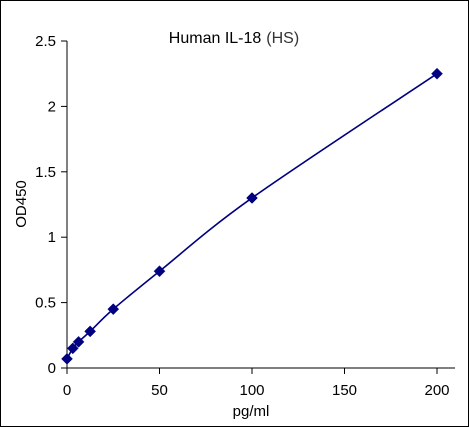 The image size is (469, 427). What do you see at coordinates (45, 303) in the screenshot?
I see `y-tick-label: 0.5` at bounding box center [45, 303].